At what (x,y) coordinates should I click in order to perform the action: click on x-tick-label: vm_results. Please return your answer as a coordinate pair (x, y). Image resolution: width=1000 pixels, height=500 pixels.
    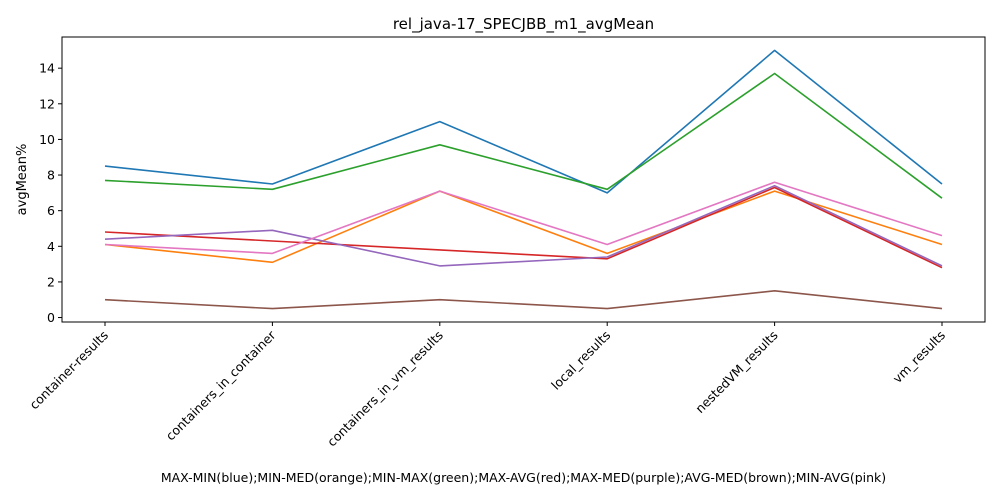
    Looking at the image, I should click on (919, 357).